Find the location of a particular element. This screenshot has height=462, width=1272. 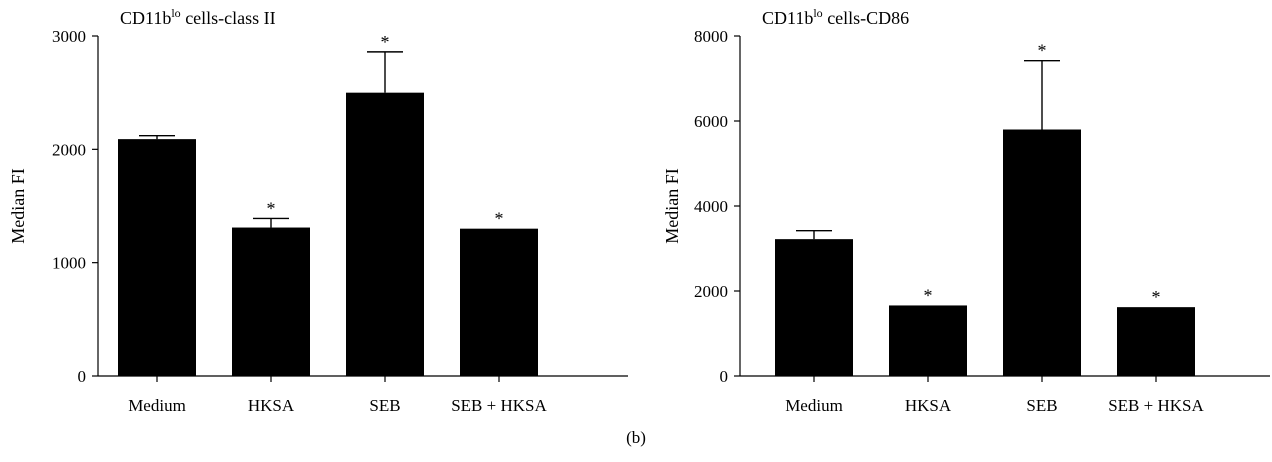

y-tick-label: 4000 is located at coordinates (711, 206).